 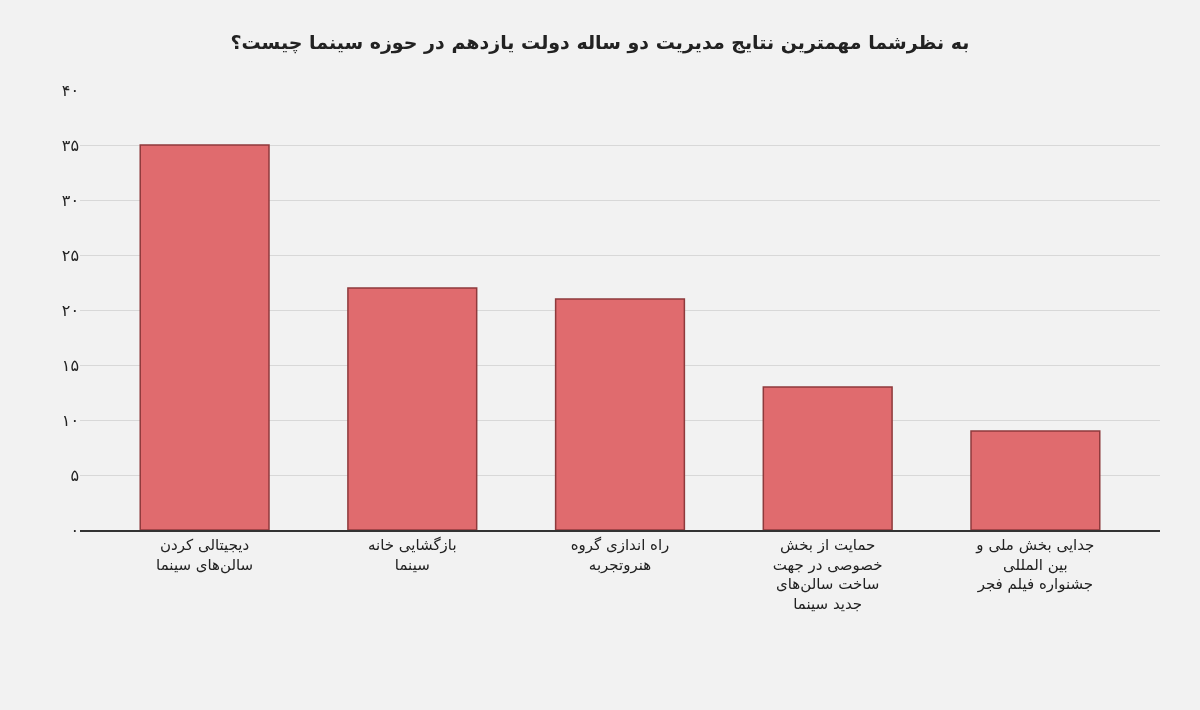 I want to click on x-tick-label: حمایت از بخش خصوصی در جهت ساخت سالن‌های جدید سینما, so click(x=827, y=574).